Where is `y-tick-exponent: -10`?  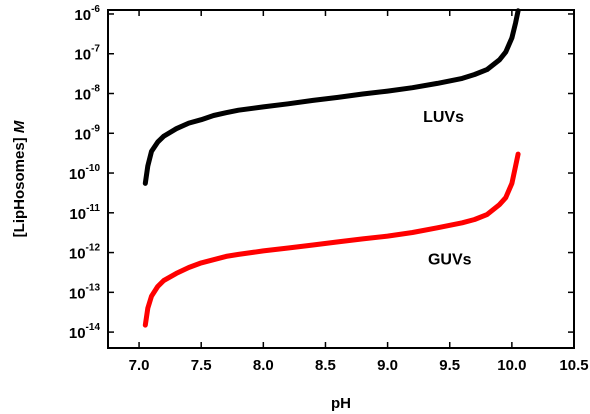
y-tick-exponent: -10 is located at coordinates (93, 168).